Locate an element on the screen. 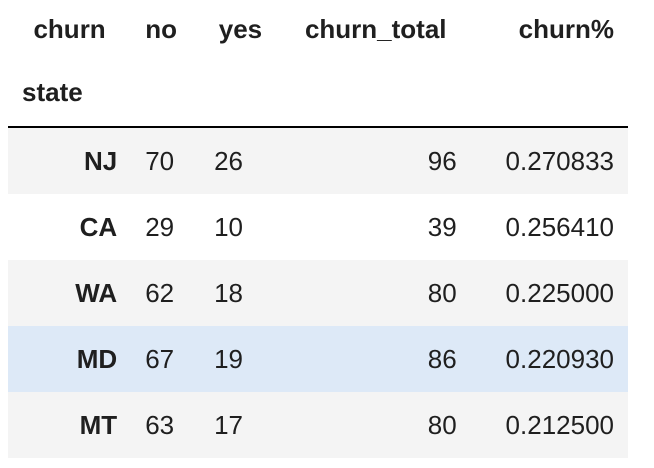  cell-churn-total: 39 is located at coordinates (376, 227).